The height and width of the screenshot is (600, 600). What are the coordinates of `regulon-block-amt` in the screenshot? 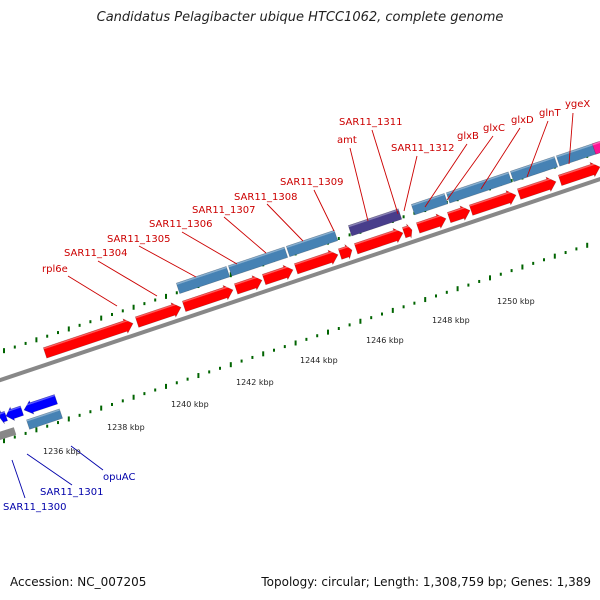 It's located at (375, 222).